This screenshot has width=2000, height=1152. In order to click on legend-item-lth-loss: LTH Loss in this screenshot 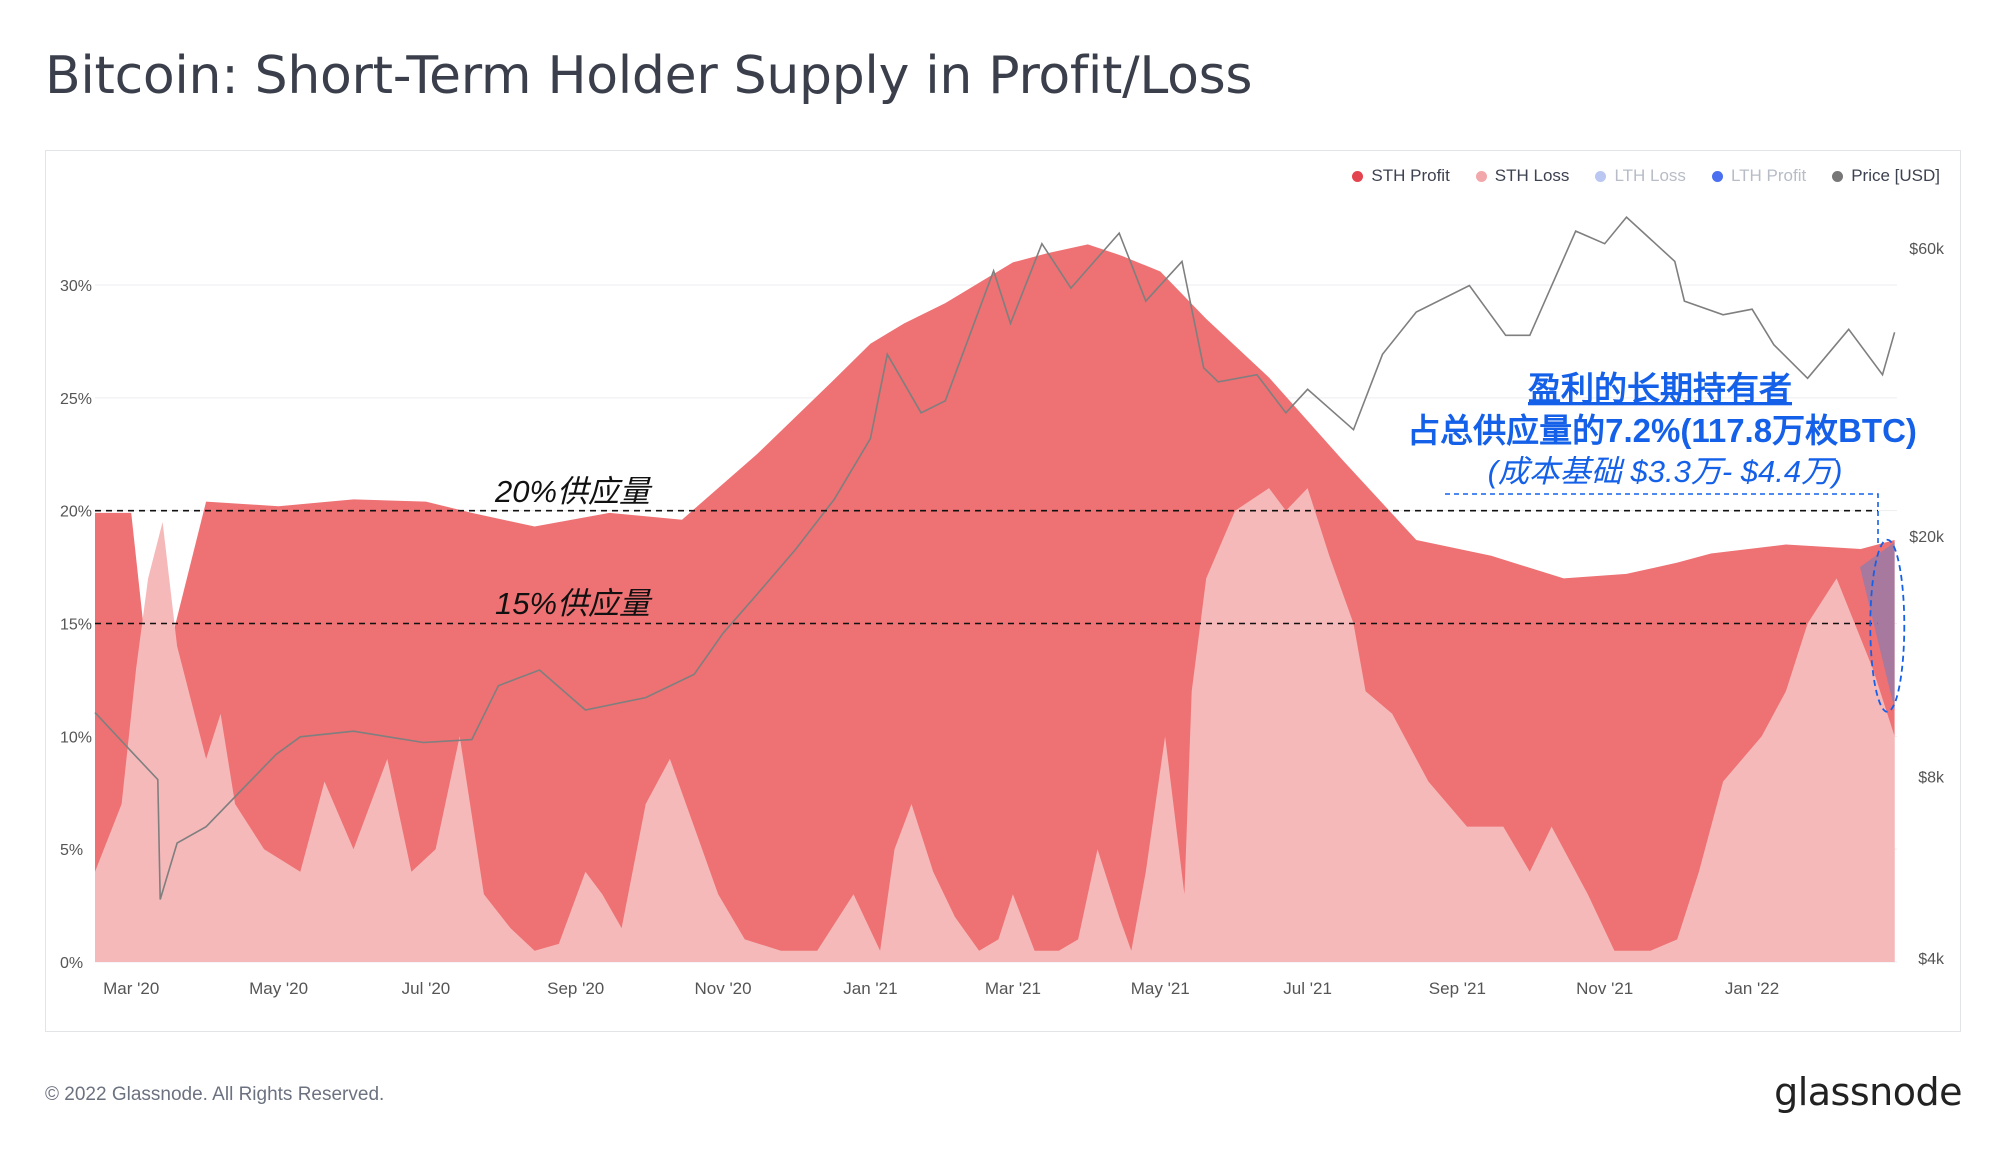, I will do `click(1640, 176)`.